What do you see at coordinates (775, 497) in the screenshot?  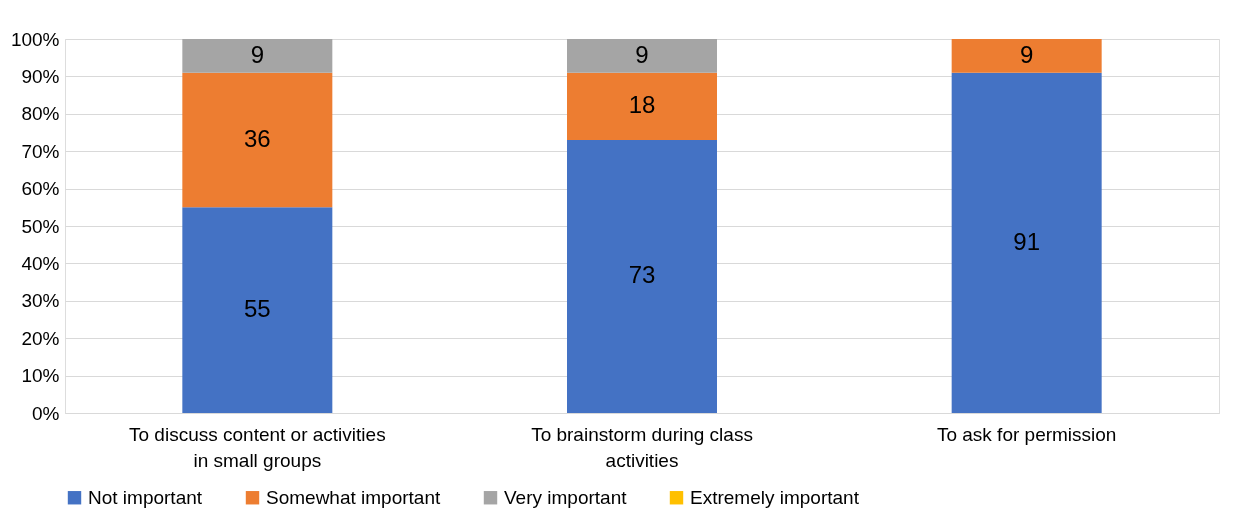 I see `legend-label: Extremely important` at bounding box center [775, 497].